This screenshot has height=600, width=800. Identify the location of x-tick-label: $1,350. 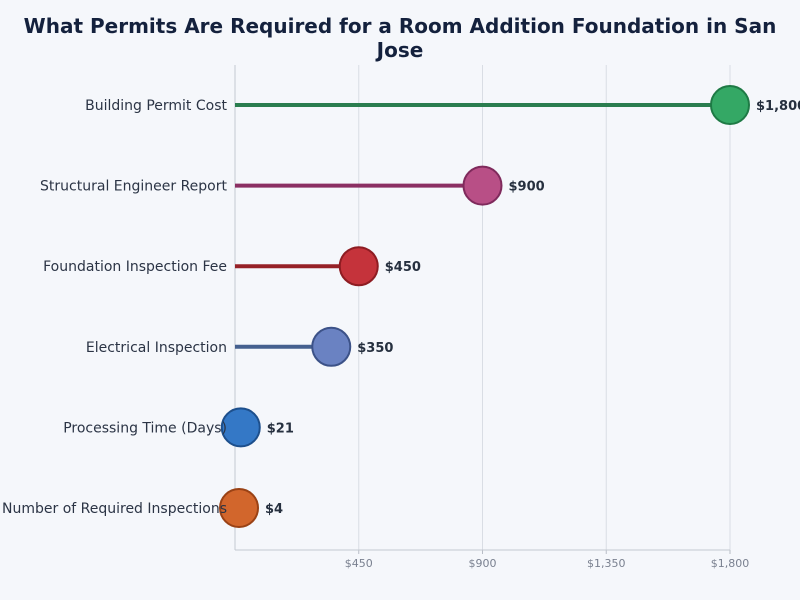
(606, 563).